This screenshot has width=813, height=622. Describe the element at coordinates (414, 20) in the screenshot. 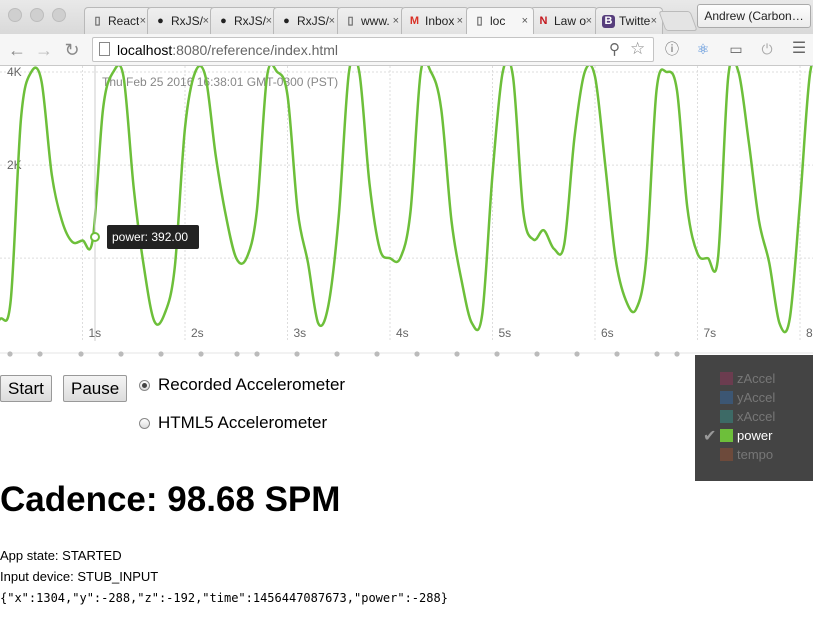

I see `gmail-icon: M` at that location.